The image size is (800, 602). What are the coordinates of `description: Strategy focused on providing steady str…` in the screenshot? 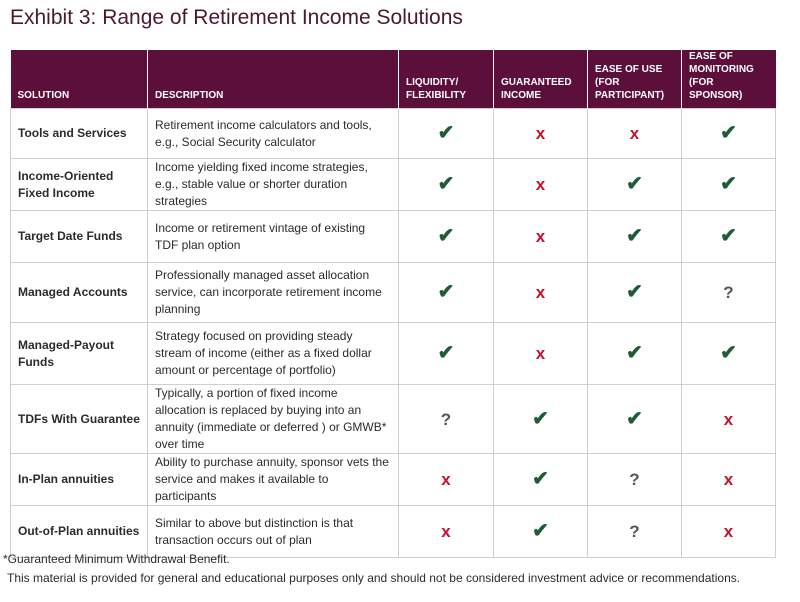 It's located at (273, 353).